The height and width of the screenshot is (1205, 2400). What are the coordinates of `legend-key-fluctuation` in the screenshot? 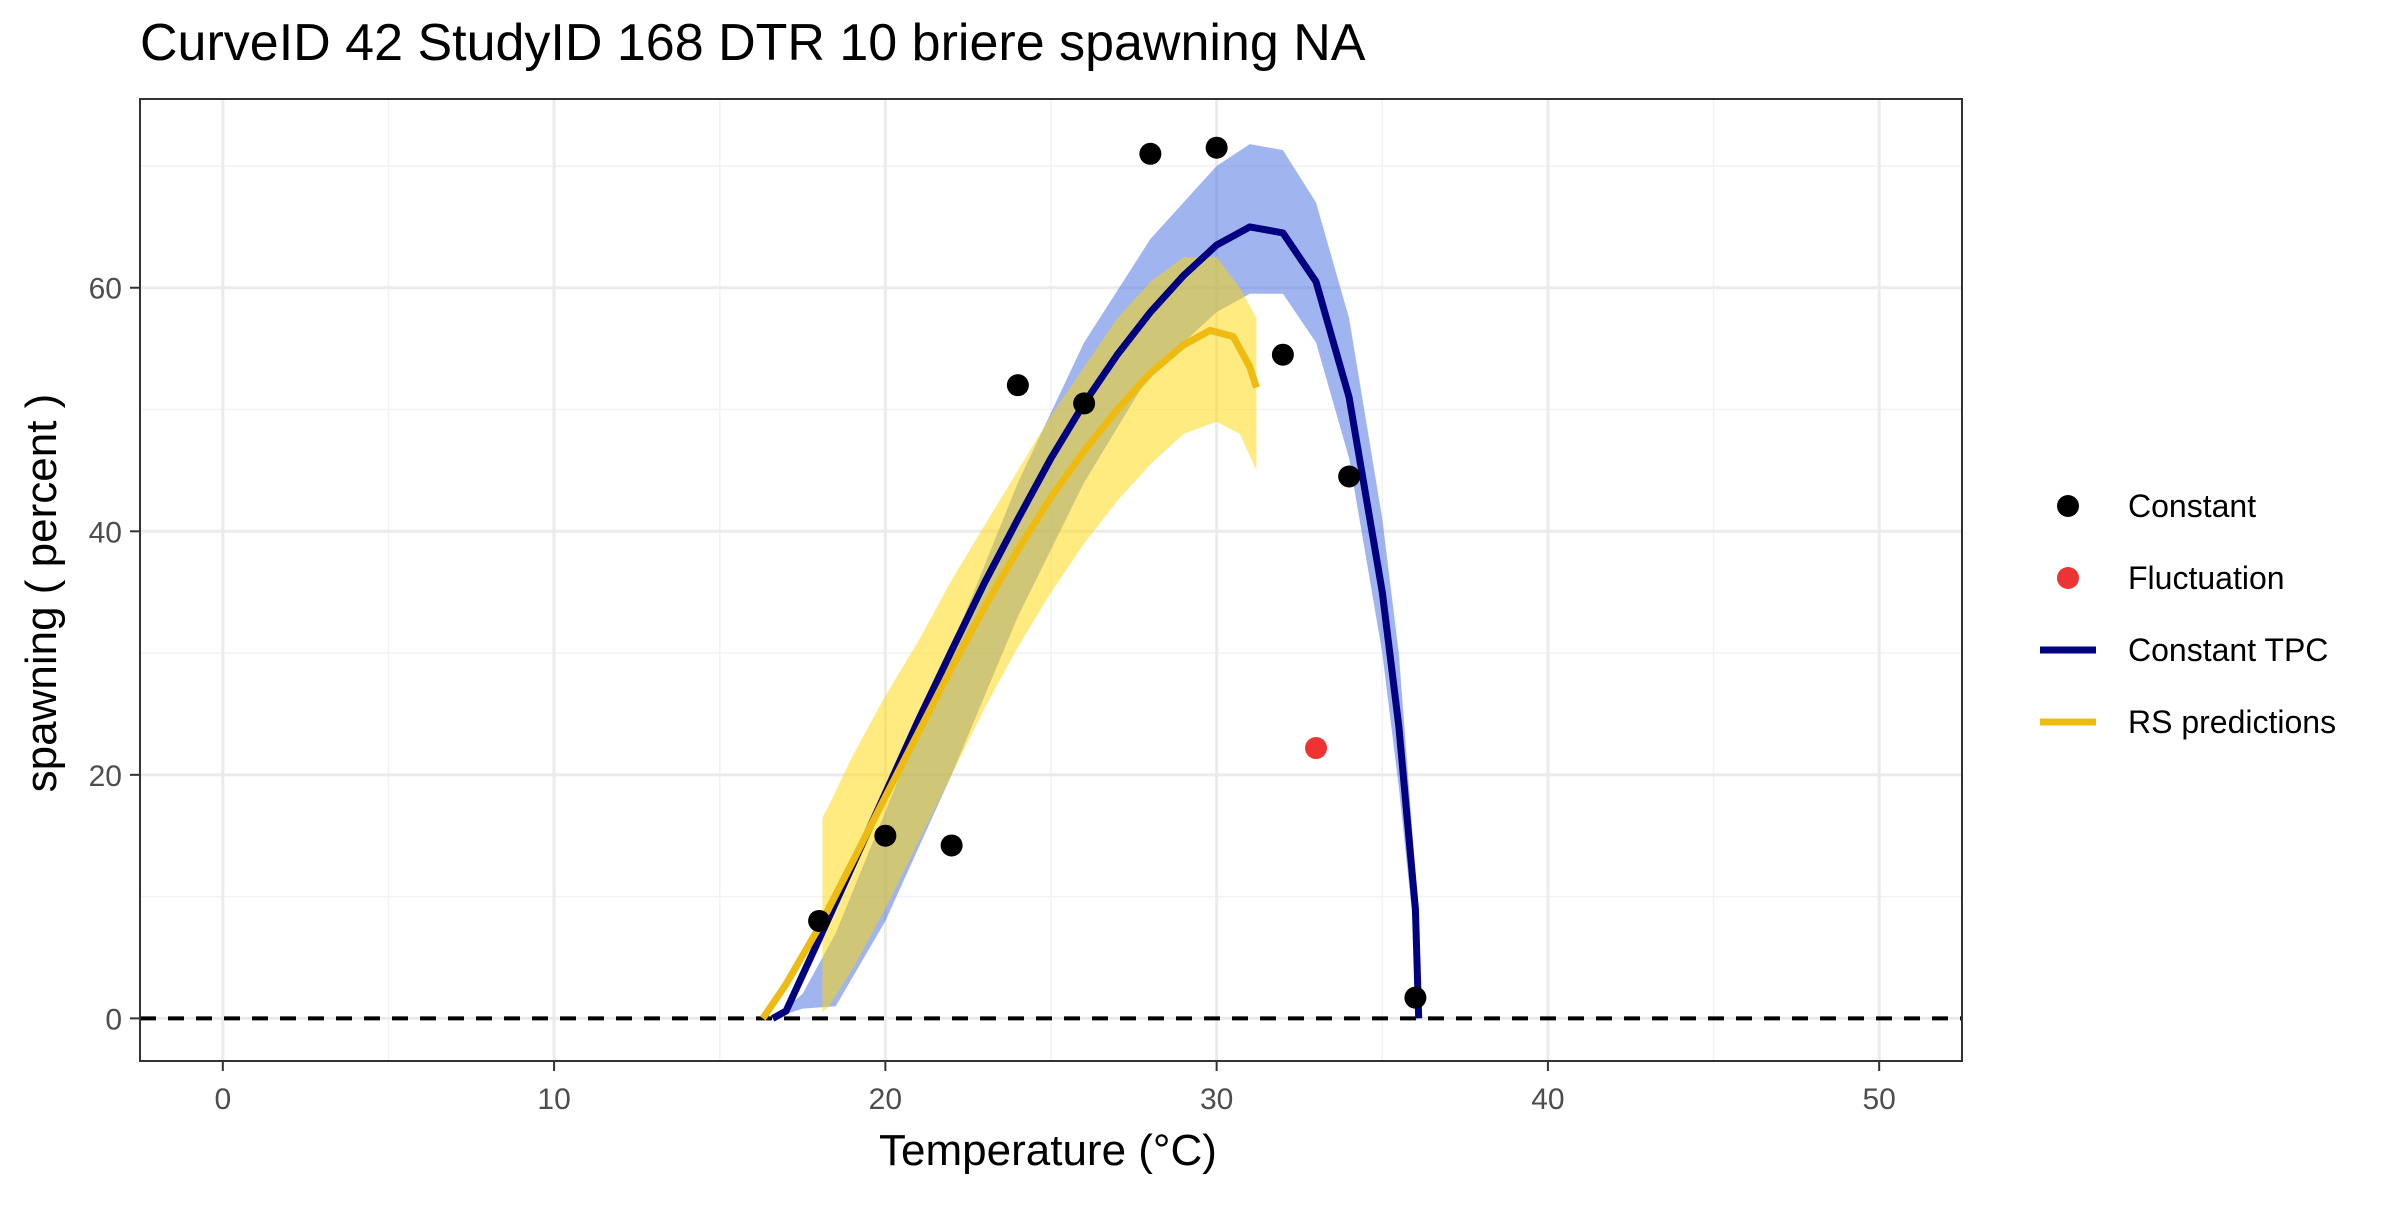 It's located at (2068, 578).